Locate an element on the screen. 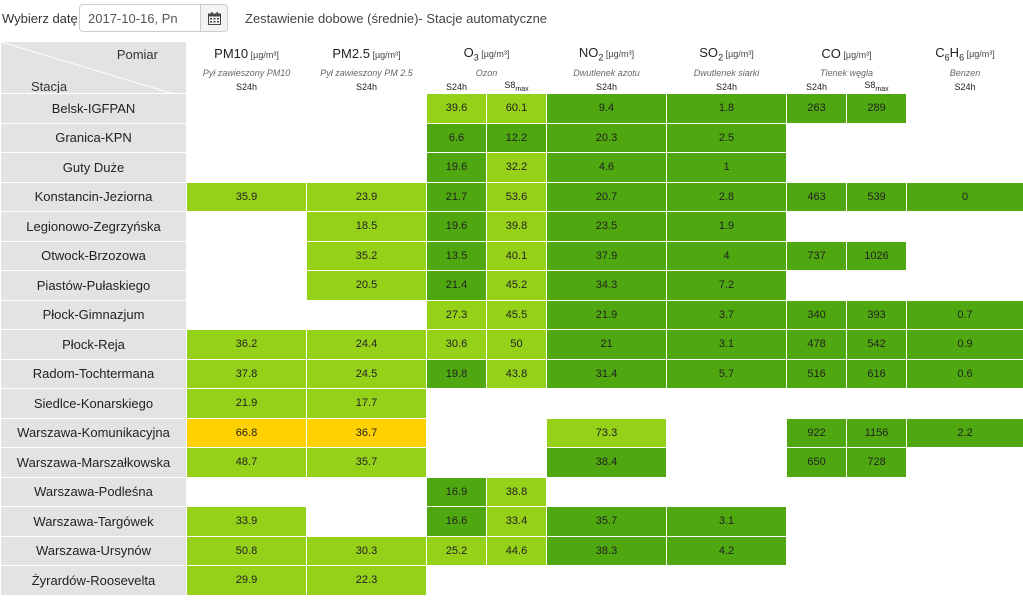 Image resolution: width=1023 pixels, height=600 pixels. station-name: Otwock-Brzozowa is located at coordinates (93, 255).